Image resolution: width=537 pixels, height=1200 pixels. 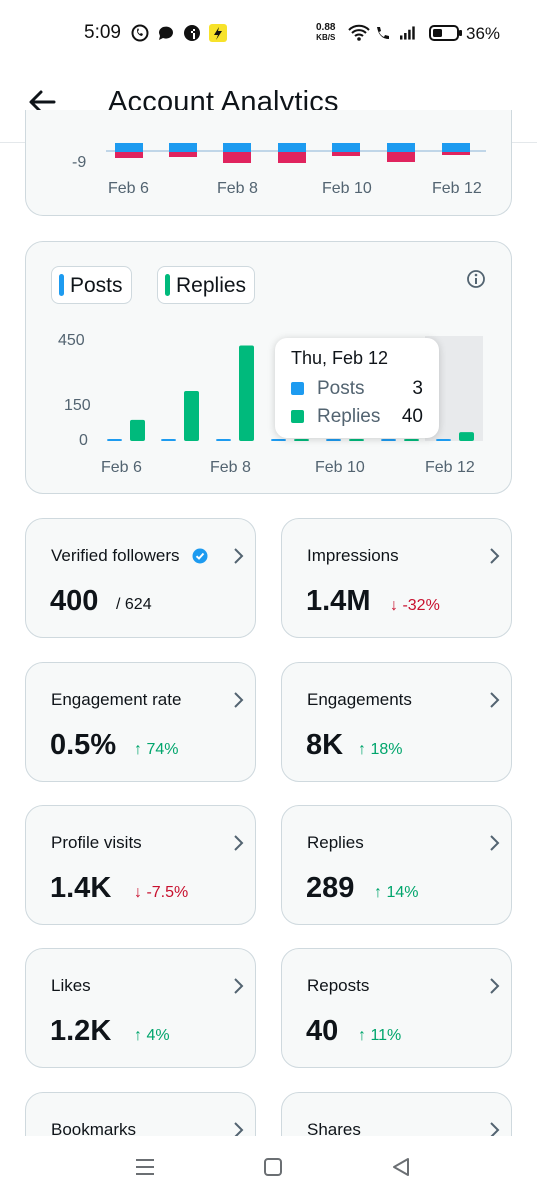 What do you see at coordinates (273, 1167) in the screenshot?
I see `home-square-icon` at bounding box center [273, 1167].